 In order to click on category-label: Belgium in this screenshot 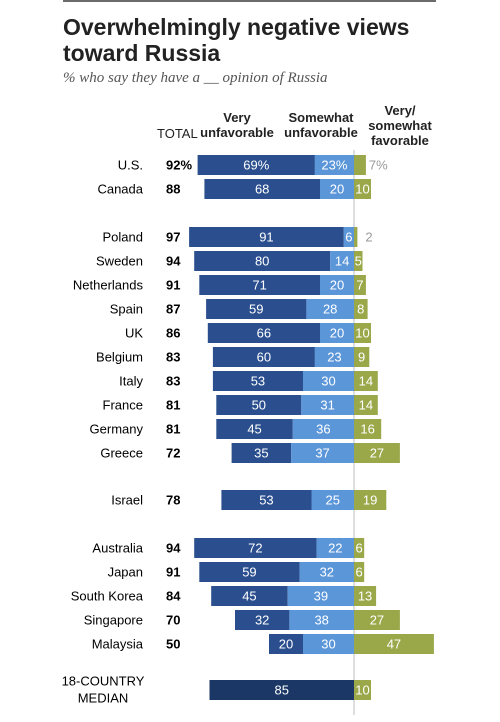, I will do `click(119, 357)`.